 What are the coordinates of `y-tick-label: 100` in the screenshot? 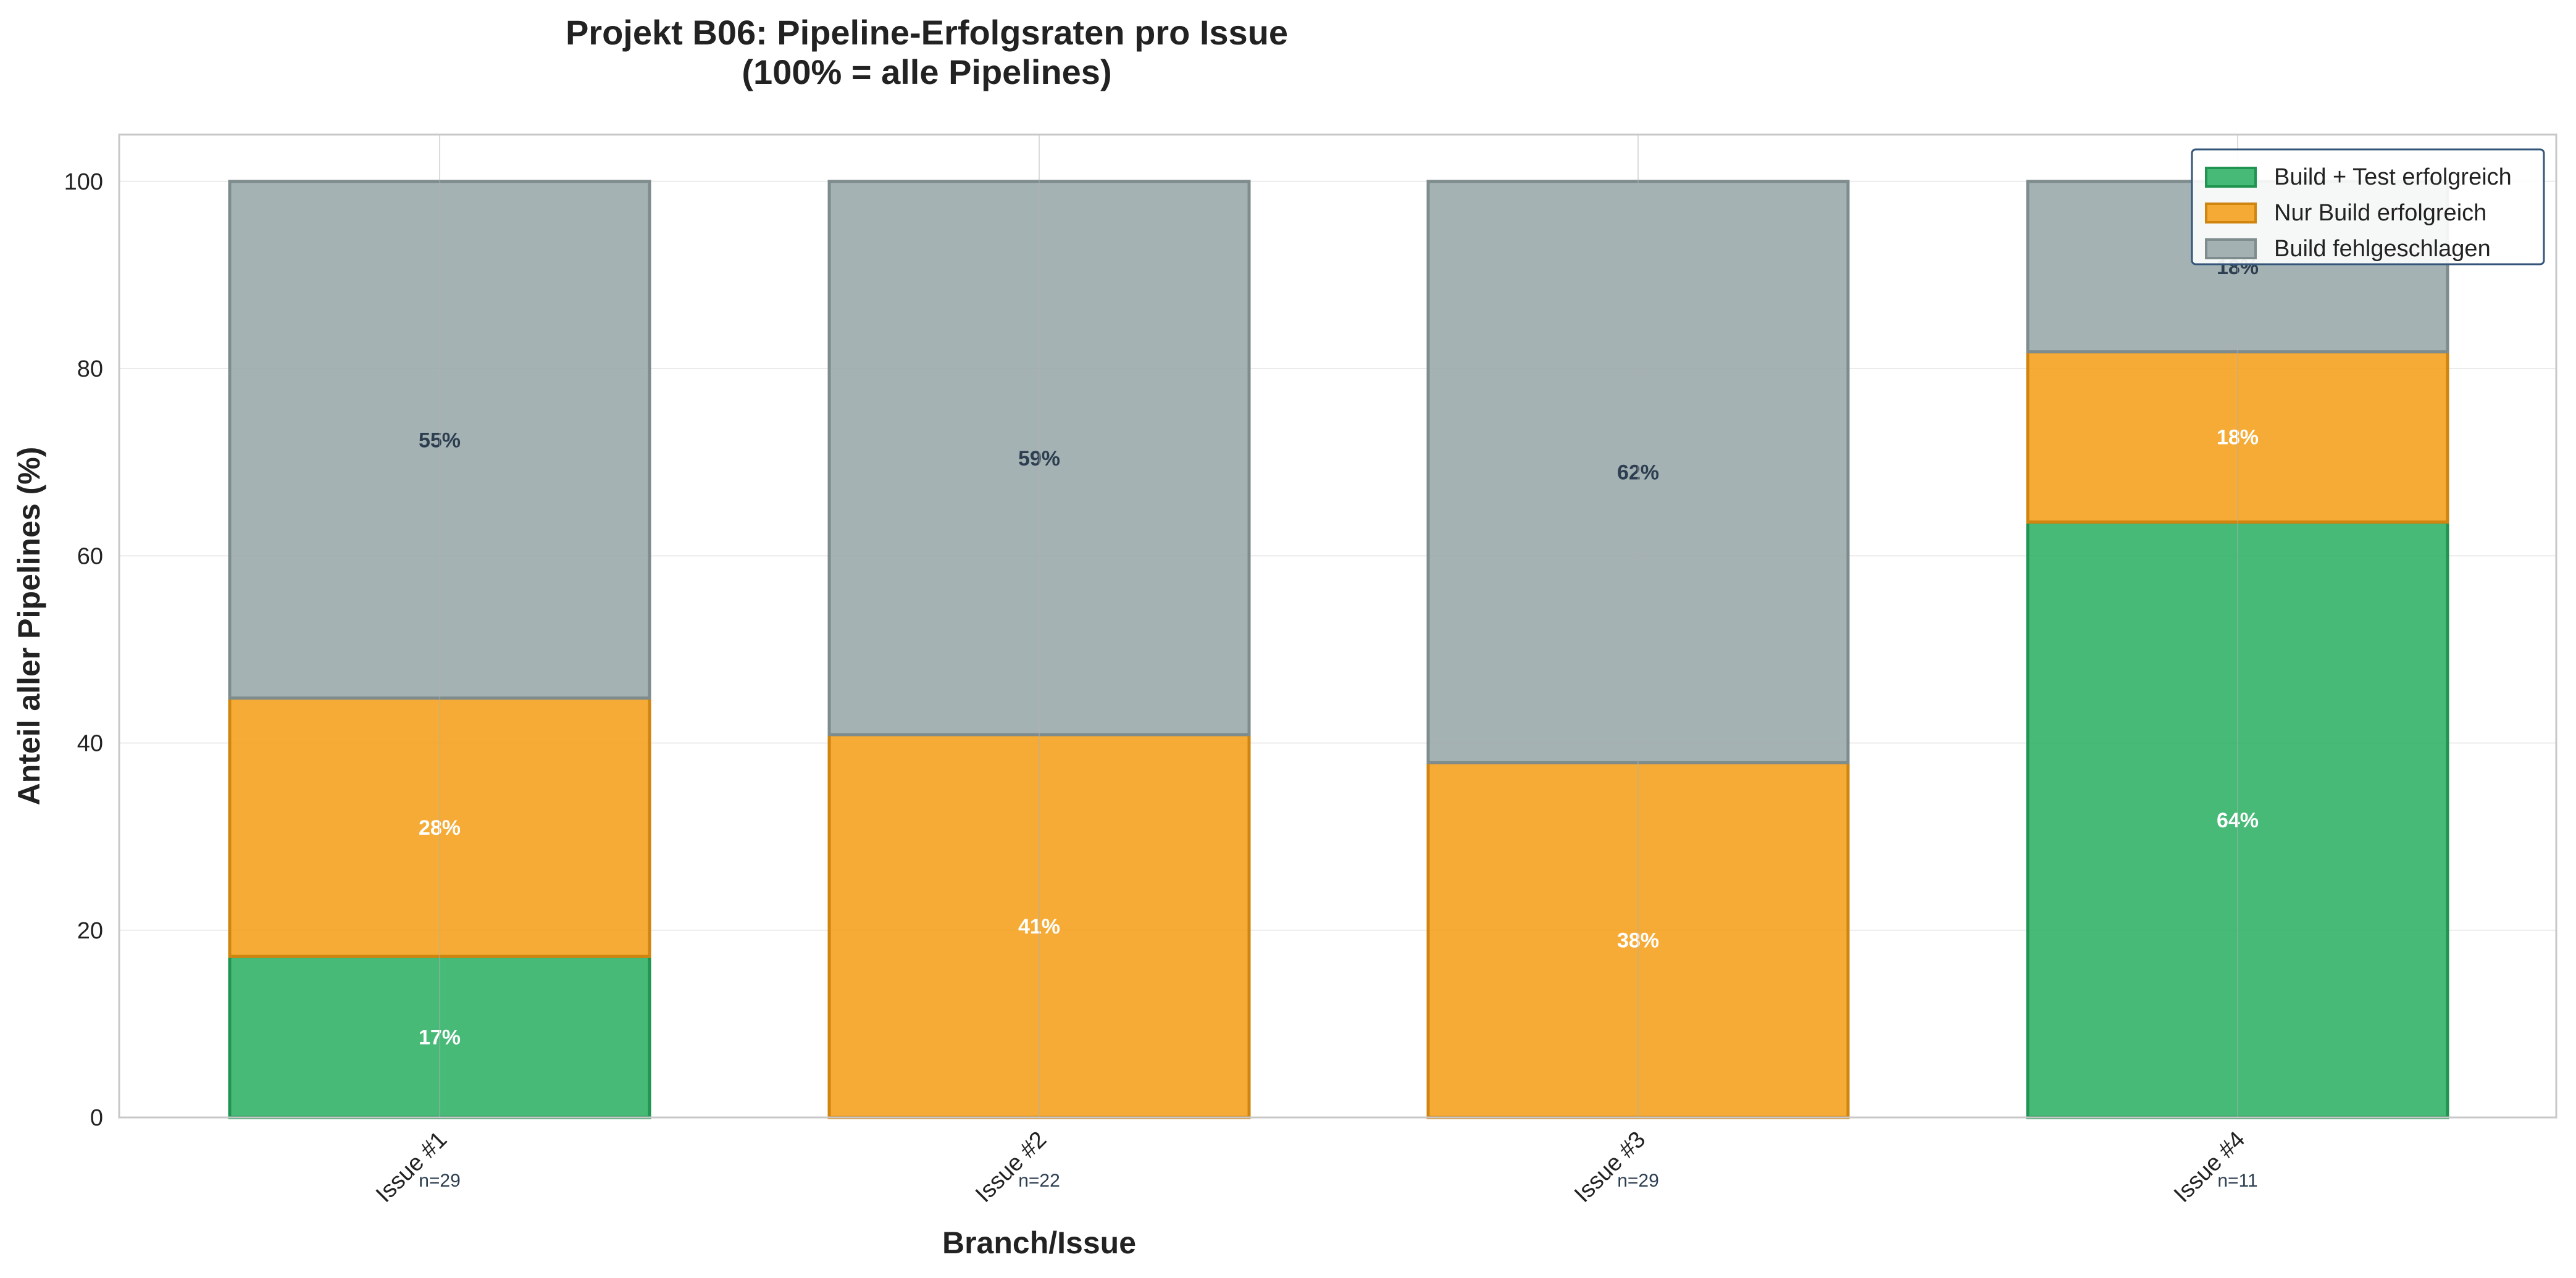 It's located at (83, 182).